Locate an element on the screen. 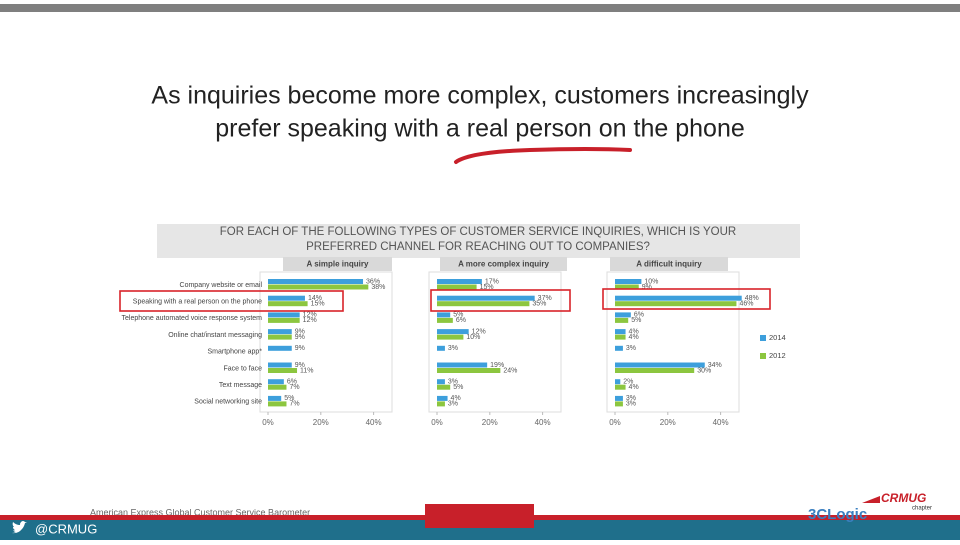 This screenshot has height=545, width=960. value-label: 14% is located at coordinates (315, 298).